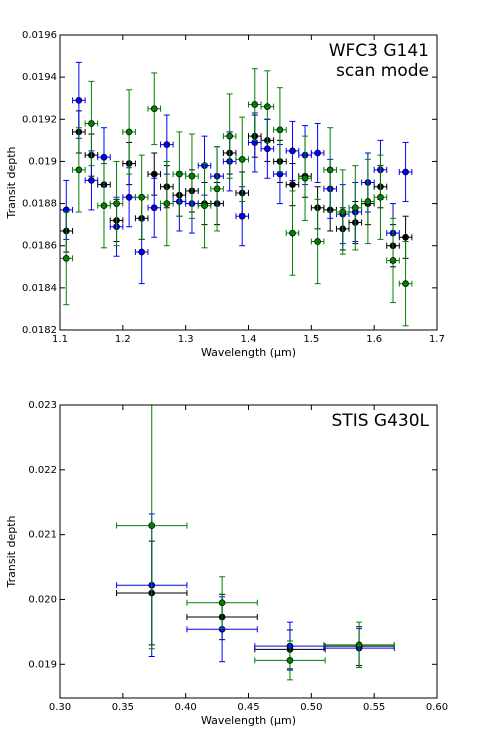 The image size is (491, 737). What do you see at coordinates (39, 288) in the screenshot?
I see `y-tick-label: 0.0184` at bounding box center [39, 288].